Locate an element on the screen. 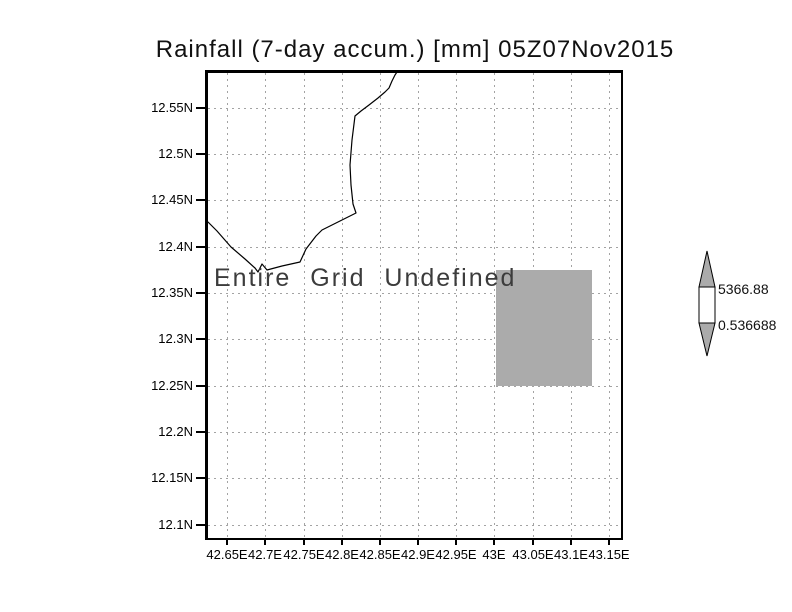 This screenshot has height=612, width=792. undefined-grid-message: Entire Grid Undefined is located at coordinates (365, 278).